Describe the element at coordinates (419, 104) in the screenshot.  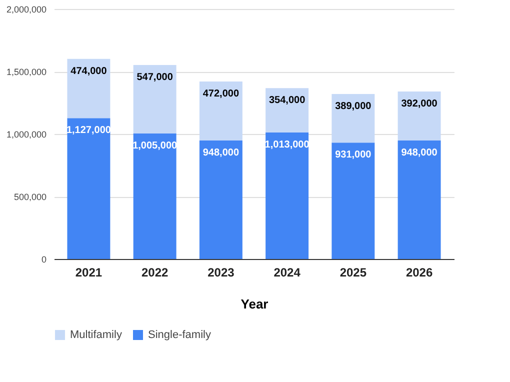
I see `data-label: 392,000` at that location.